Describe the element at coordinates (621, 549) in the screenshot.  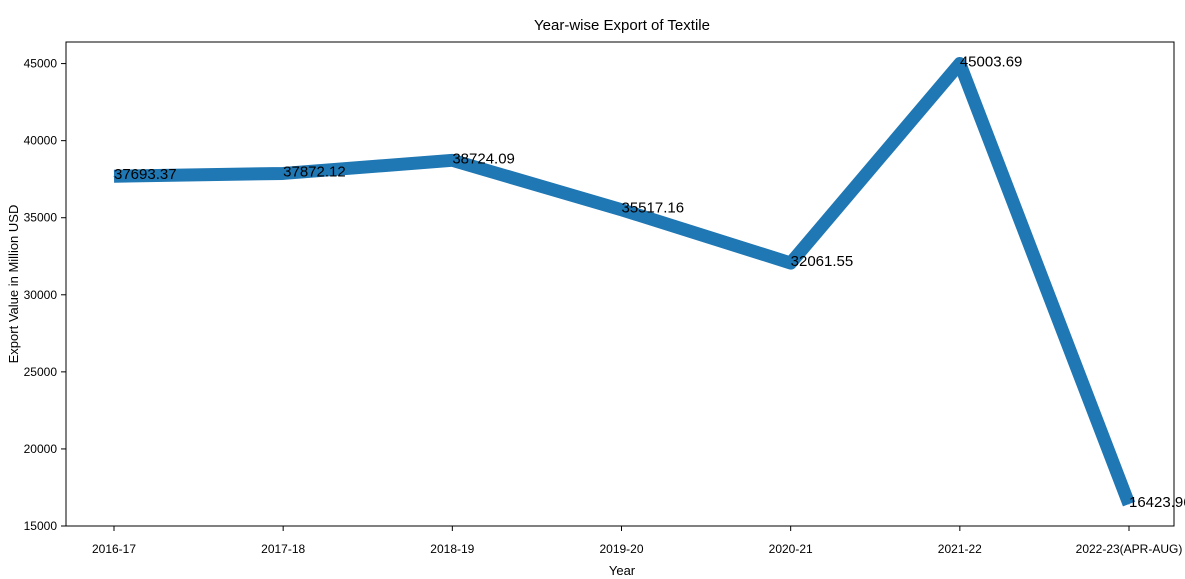
I see `x-tick-label: 2019-20` at that location.